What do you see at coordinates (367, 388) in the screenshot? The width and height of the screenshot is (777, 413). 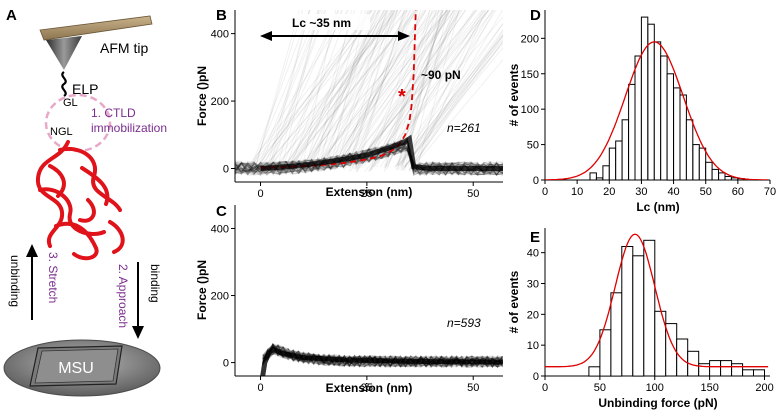 I see `panel-c-x-tick-label: 25` at bounding box center [367, 388].